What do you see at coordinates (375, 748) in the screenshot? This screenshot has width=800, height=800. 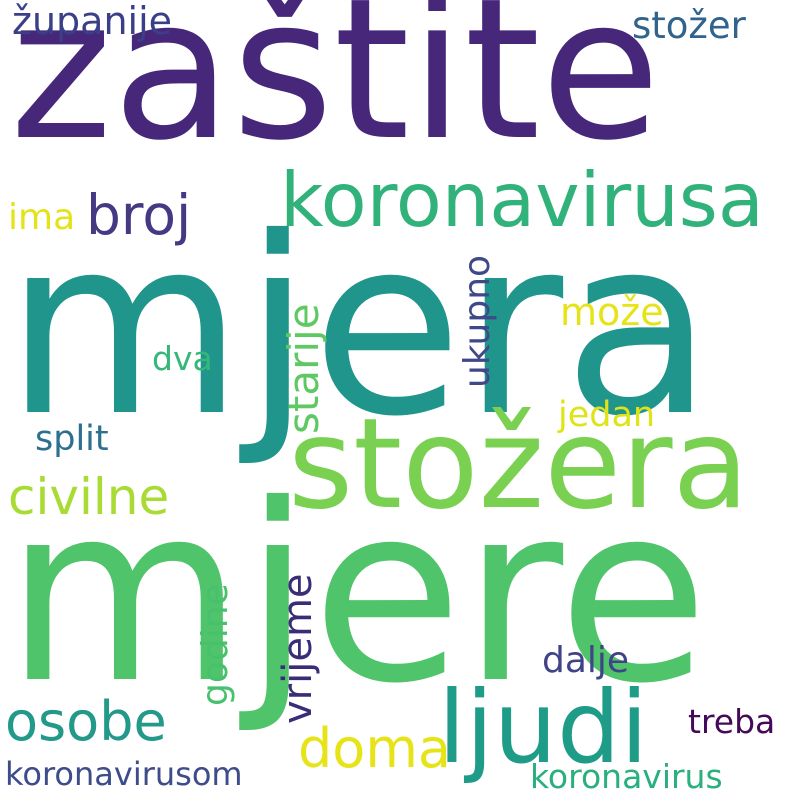 I see `word-doma: doma` at bounding box center [375, 748].